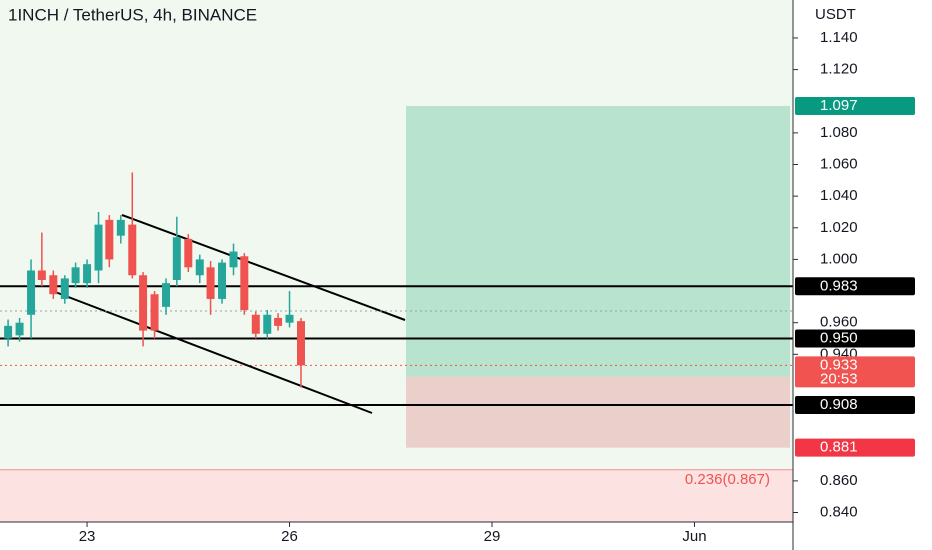 The image size is (932, 550). I want to click on fib-zone, so click(396, 495).